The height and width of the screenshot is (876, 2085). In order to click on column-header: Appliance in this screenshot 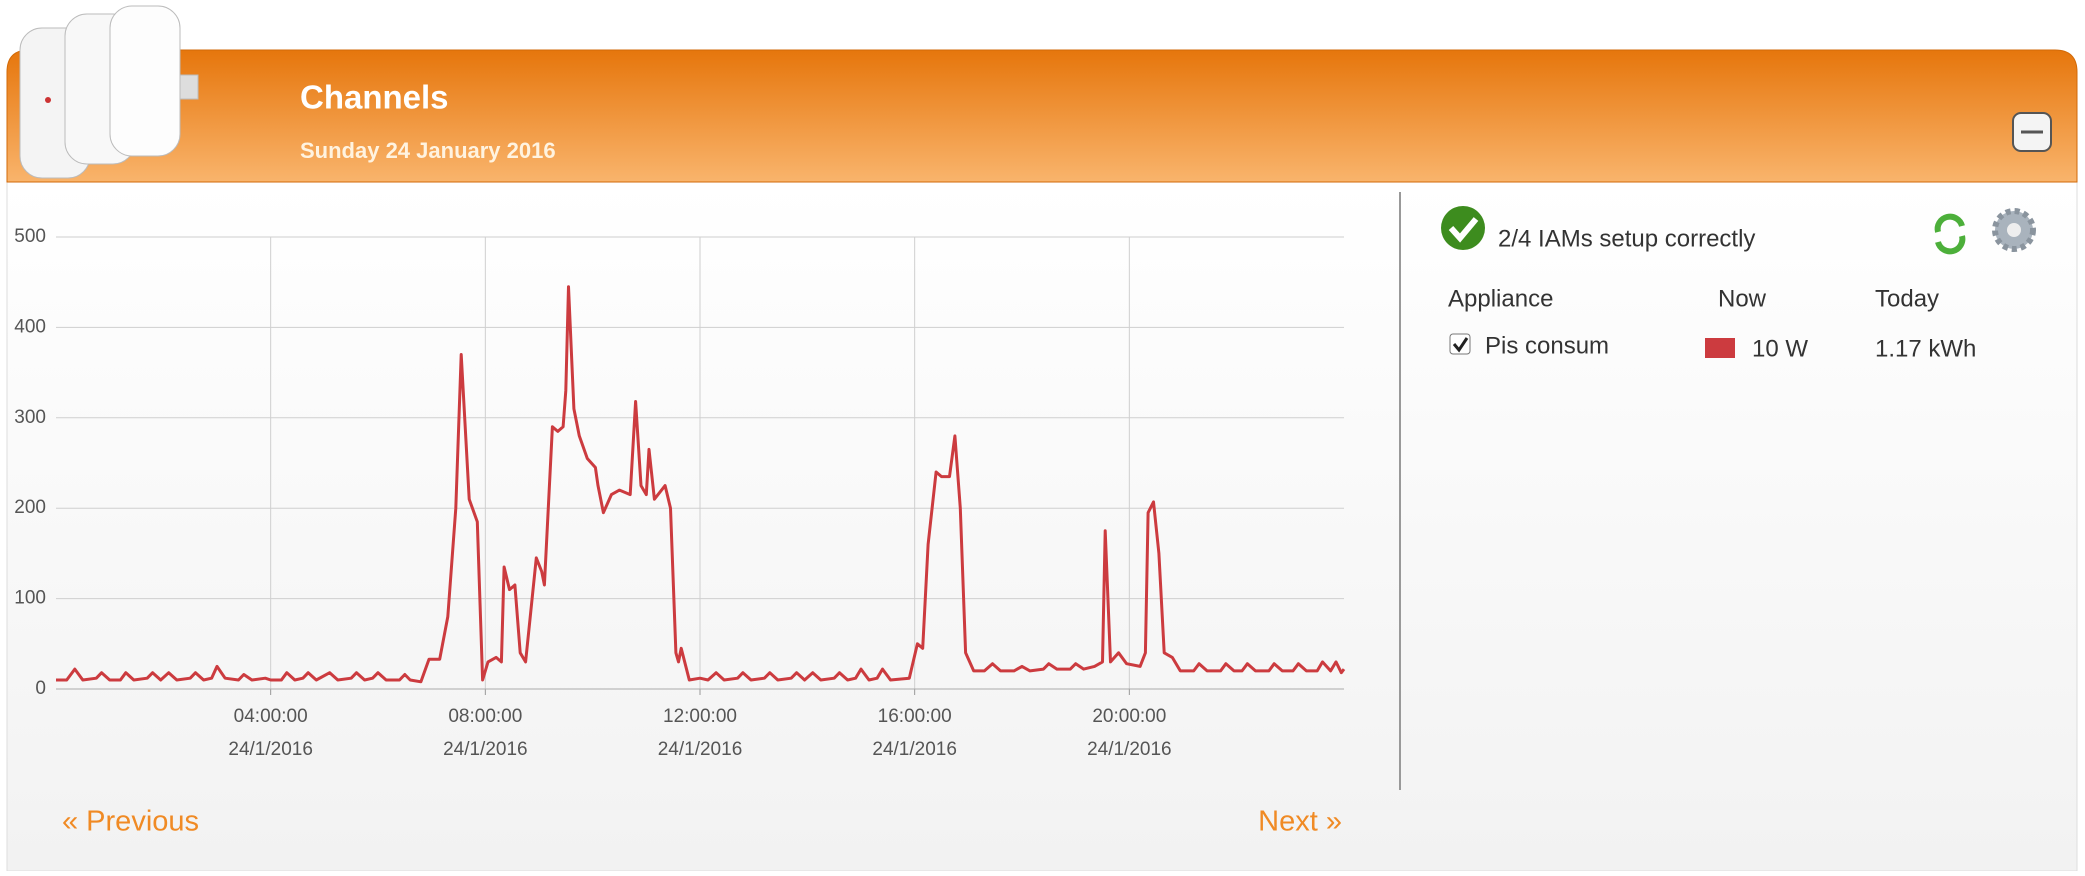, I will do `click(1500, 298)`.